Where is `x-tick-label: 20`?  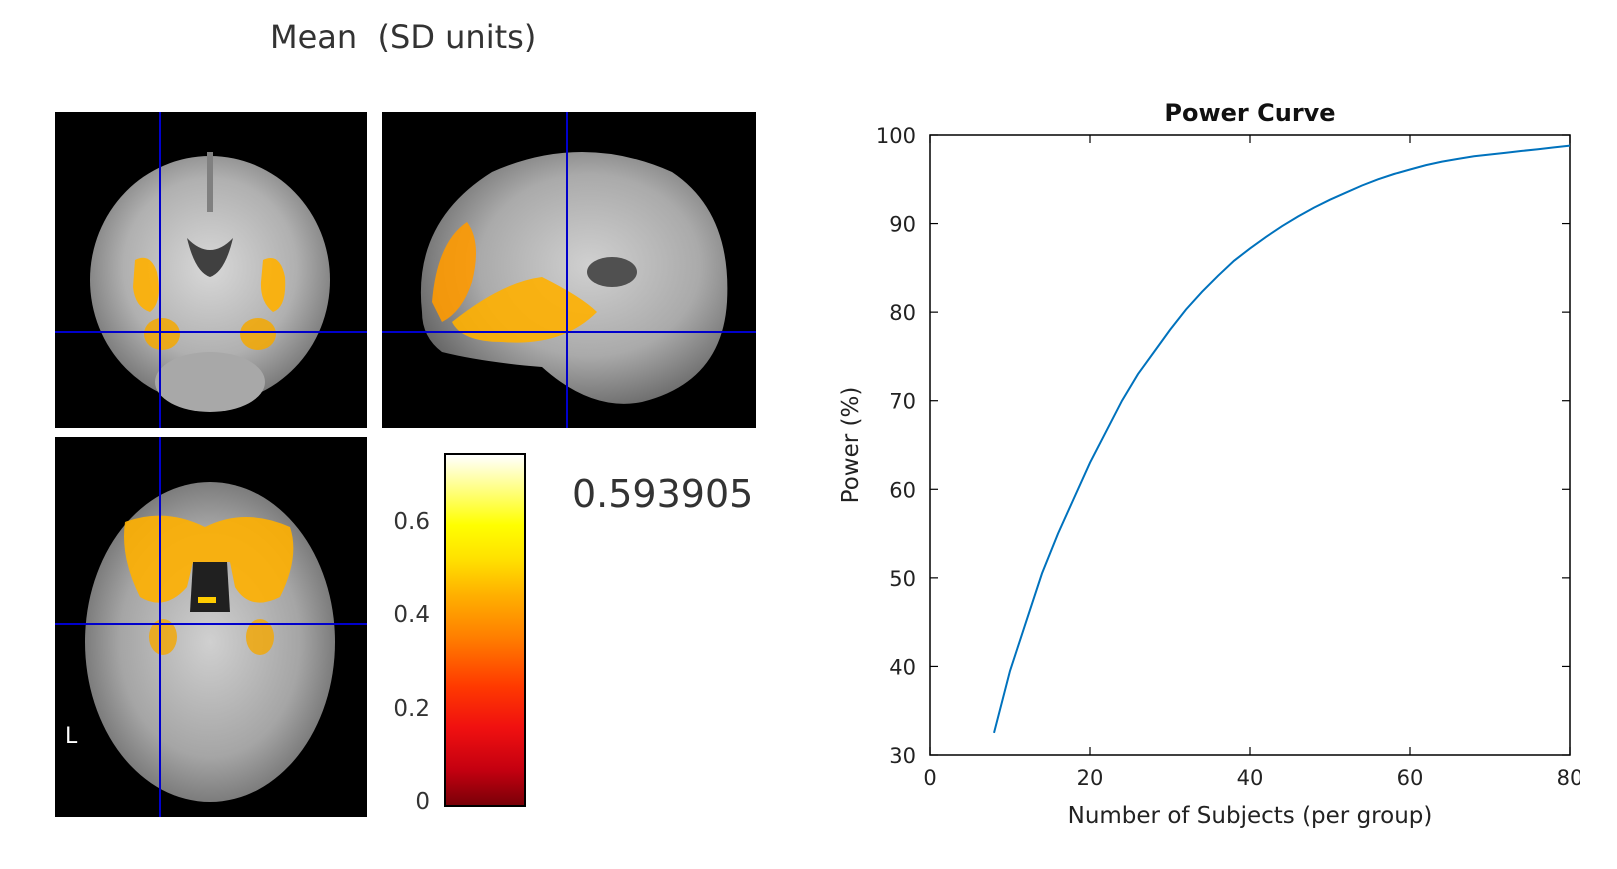
x-tick-label: 20 is located at coordinates (1090, 778).